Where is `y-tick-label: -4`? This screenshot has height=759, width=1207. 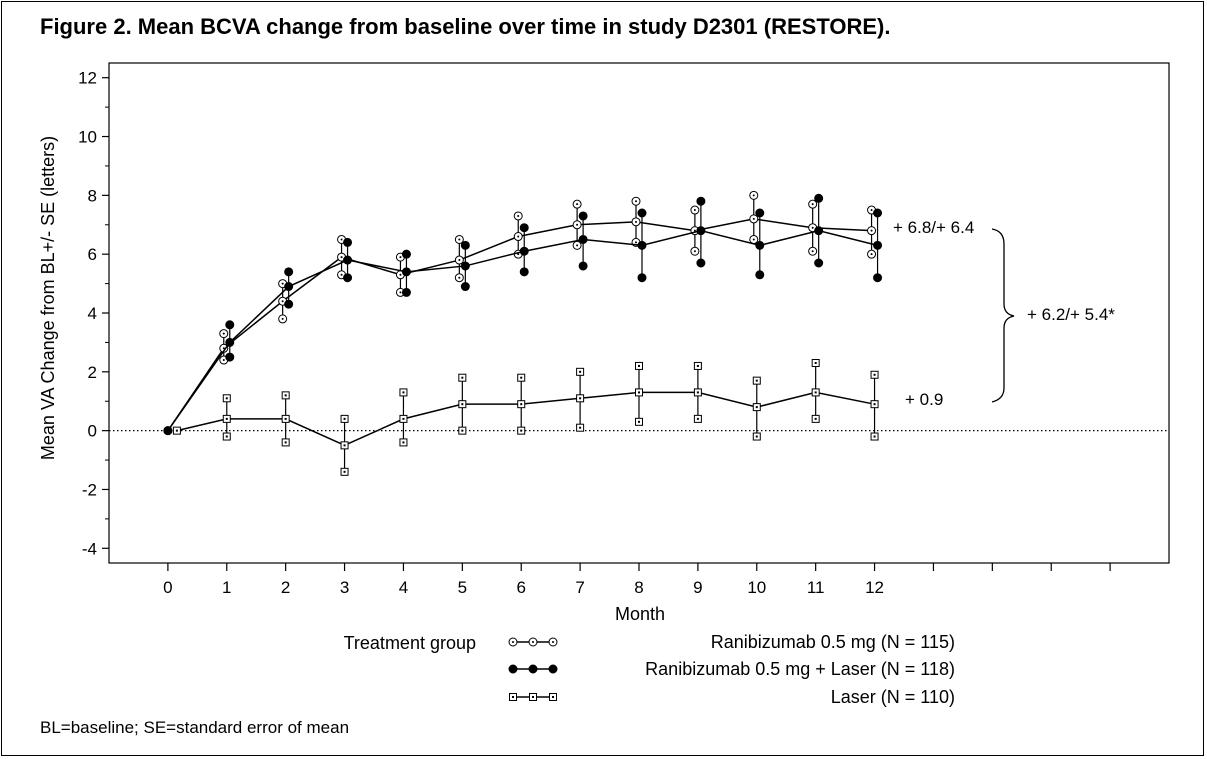 y-tick-label: -4 is located at coordinates (89, 548).